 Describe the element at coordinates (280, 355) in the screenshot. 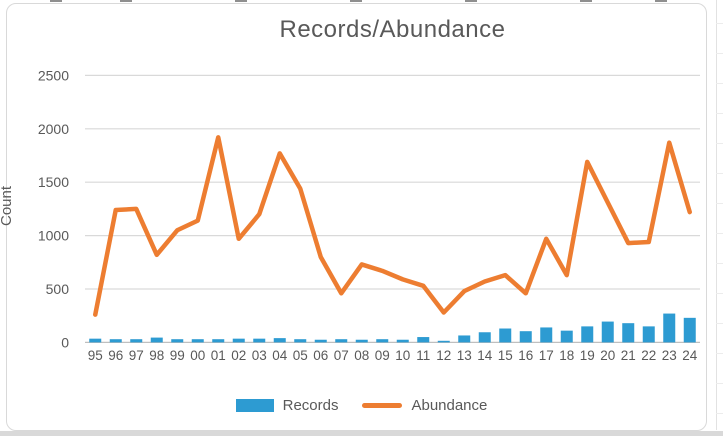

I see `x-tick-label-04: 04` at that location.